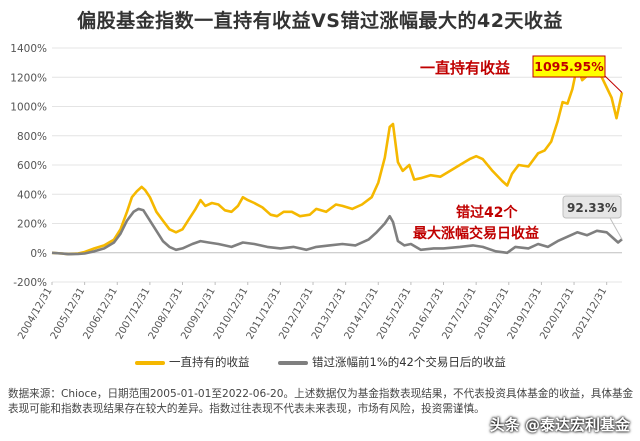 This screenshot has width=640, height=441. Describe the element at coordinates (35, 313) in the screenshot. I see `x-tick-label: 2004/12/31` at that location.